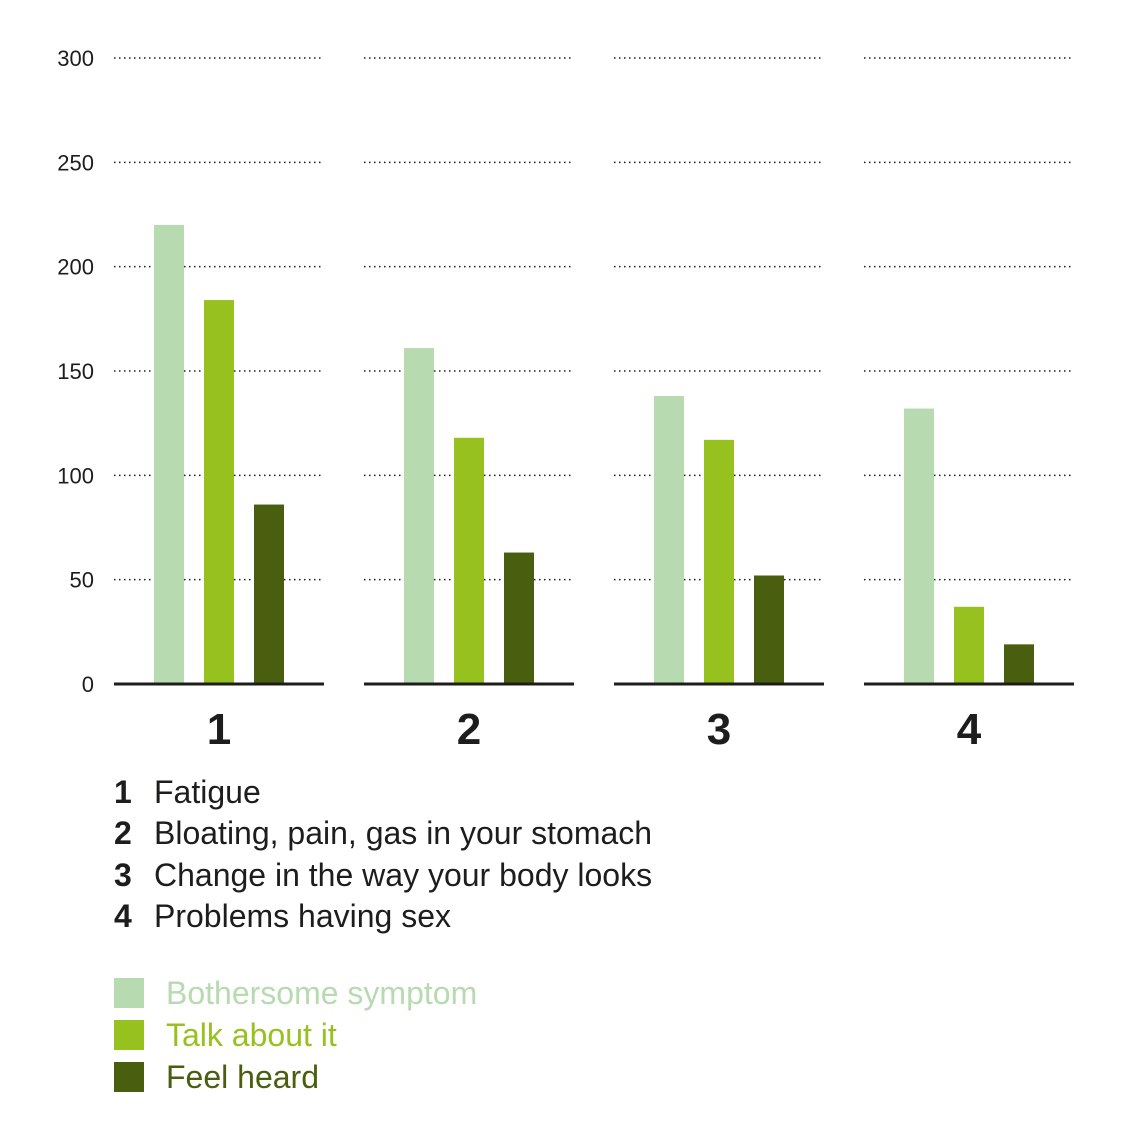 Image resolution: width=1136 pixels, height=1136 pixels. I want to click on y-tick-label: 100, so click(75, 475).